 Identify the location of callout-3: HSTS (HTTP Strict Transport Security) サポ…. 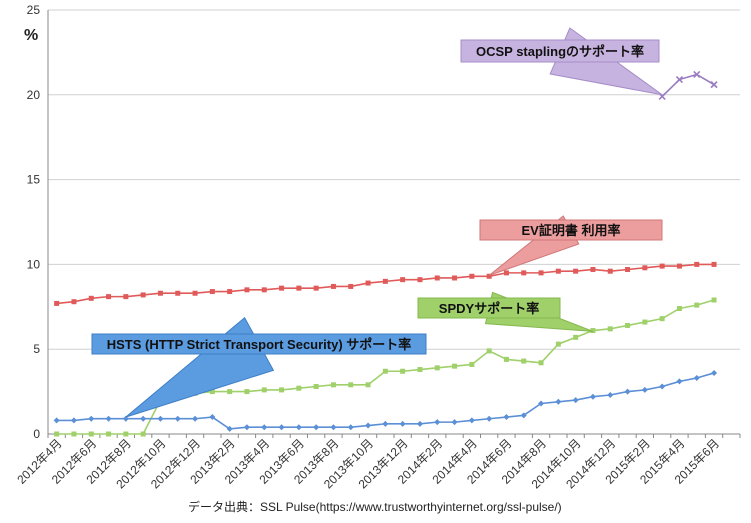
(259, 367).